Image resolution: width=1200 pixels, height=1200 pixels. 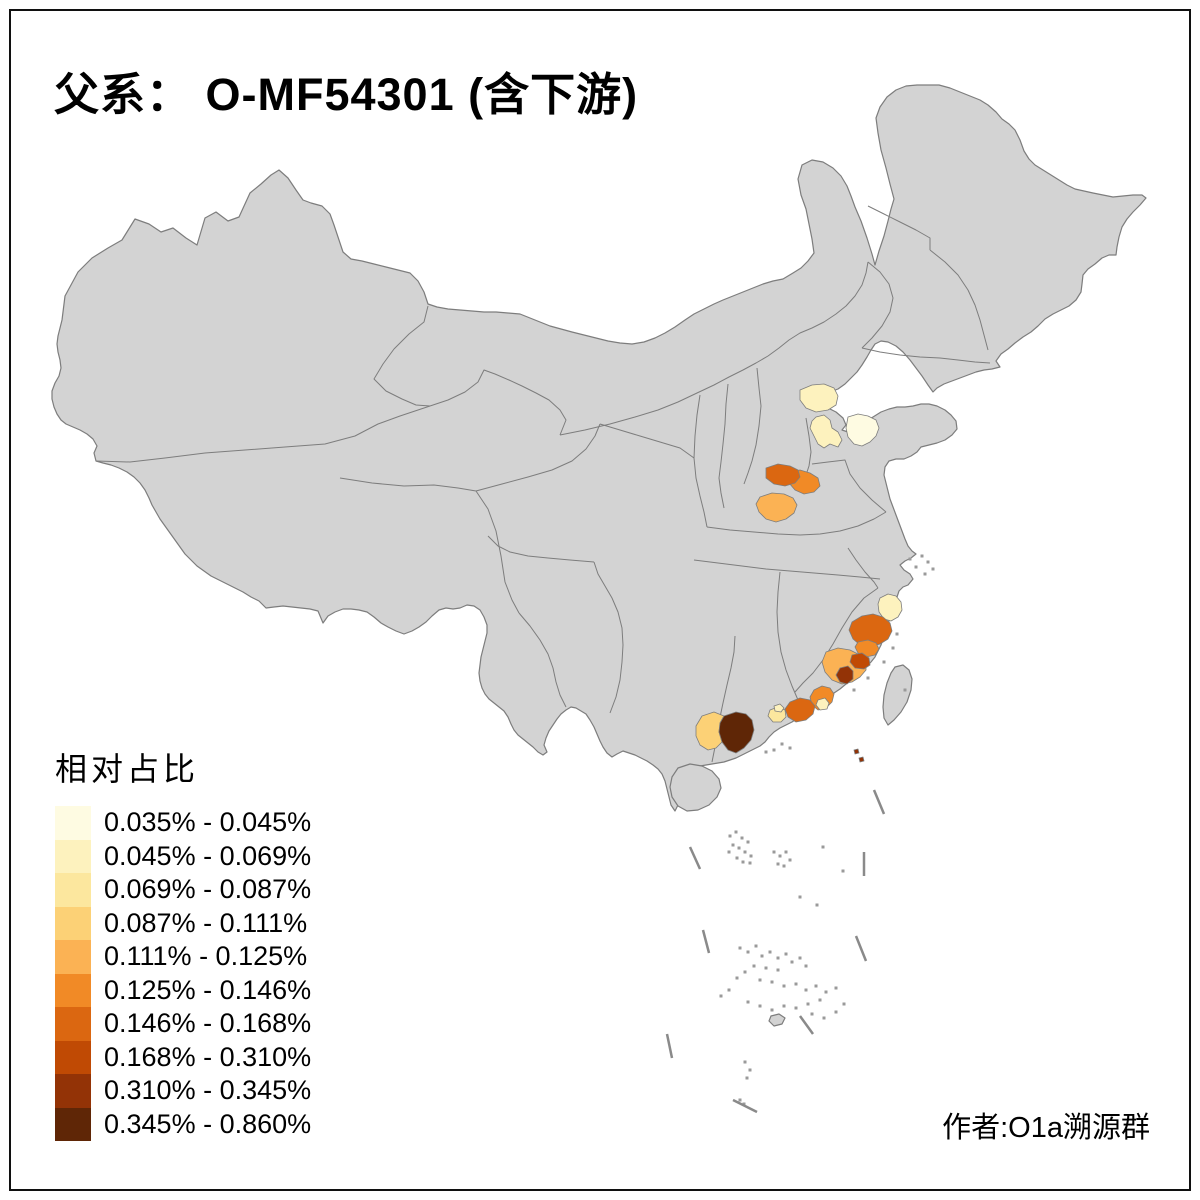 What do you see at coordinates (206, 956) in the screenshot?
I see `legend-label: 0.111% - 0.125%` at bounding box center [206, 956].